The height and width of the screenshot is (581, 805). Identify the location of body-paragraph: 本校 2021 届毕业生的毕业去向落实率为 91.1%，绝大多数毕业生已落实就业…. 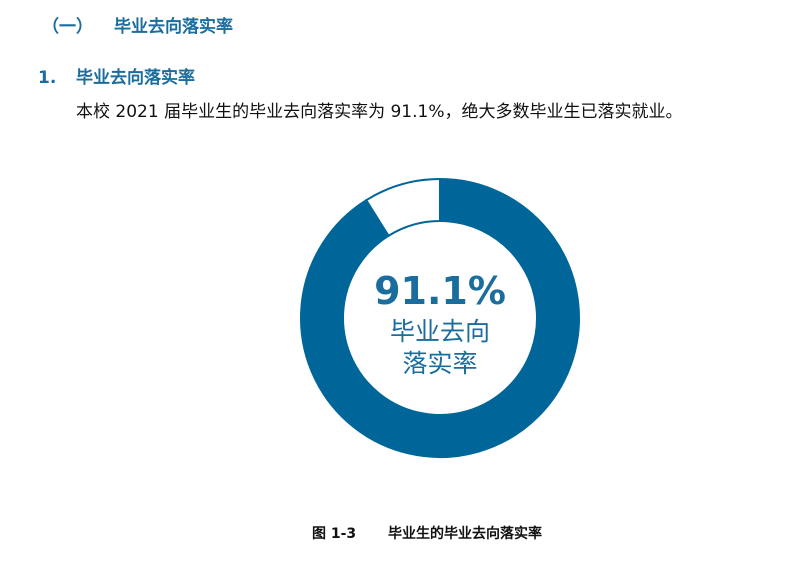
(379, 112).